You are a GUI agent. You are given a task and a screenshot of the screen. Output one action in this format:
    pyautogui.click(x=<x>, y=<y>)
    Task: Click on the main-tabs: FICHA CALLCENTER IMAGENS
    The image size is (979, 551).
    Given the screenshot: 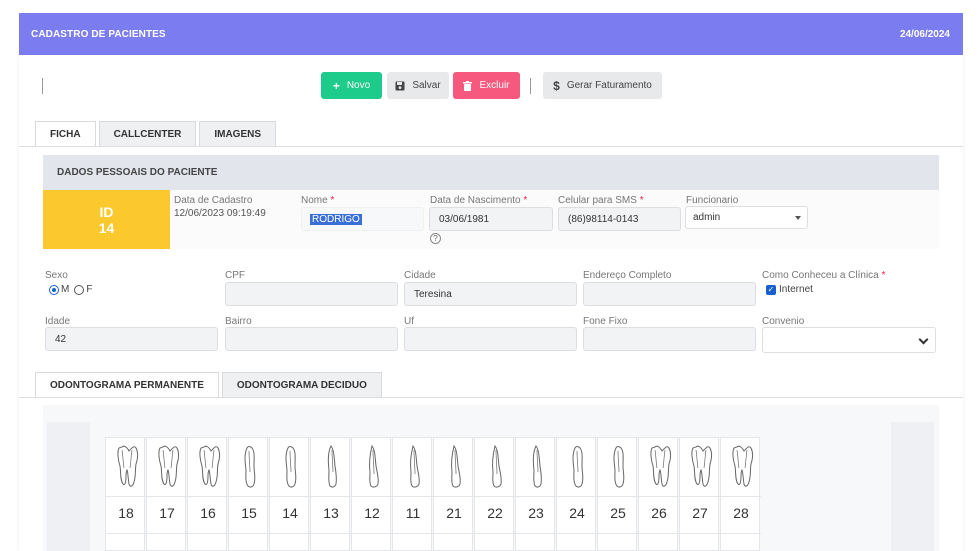 What is the action you would take?
    pyautogui.click(x=156, y=134)
    